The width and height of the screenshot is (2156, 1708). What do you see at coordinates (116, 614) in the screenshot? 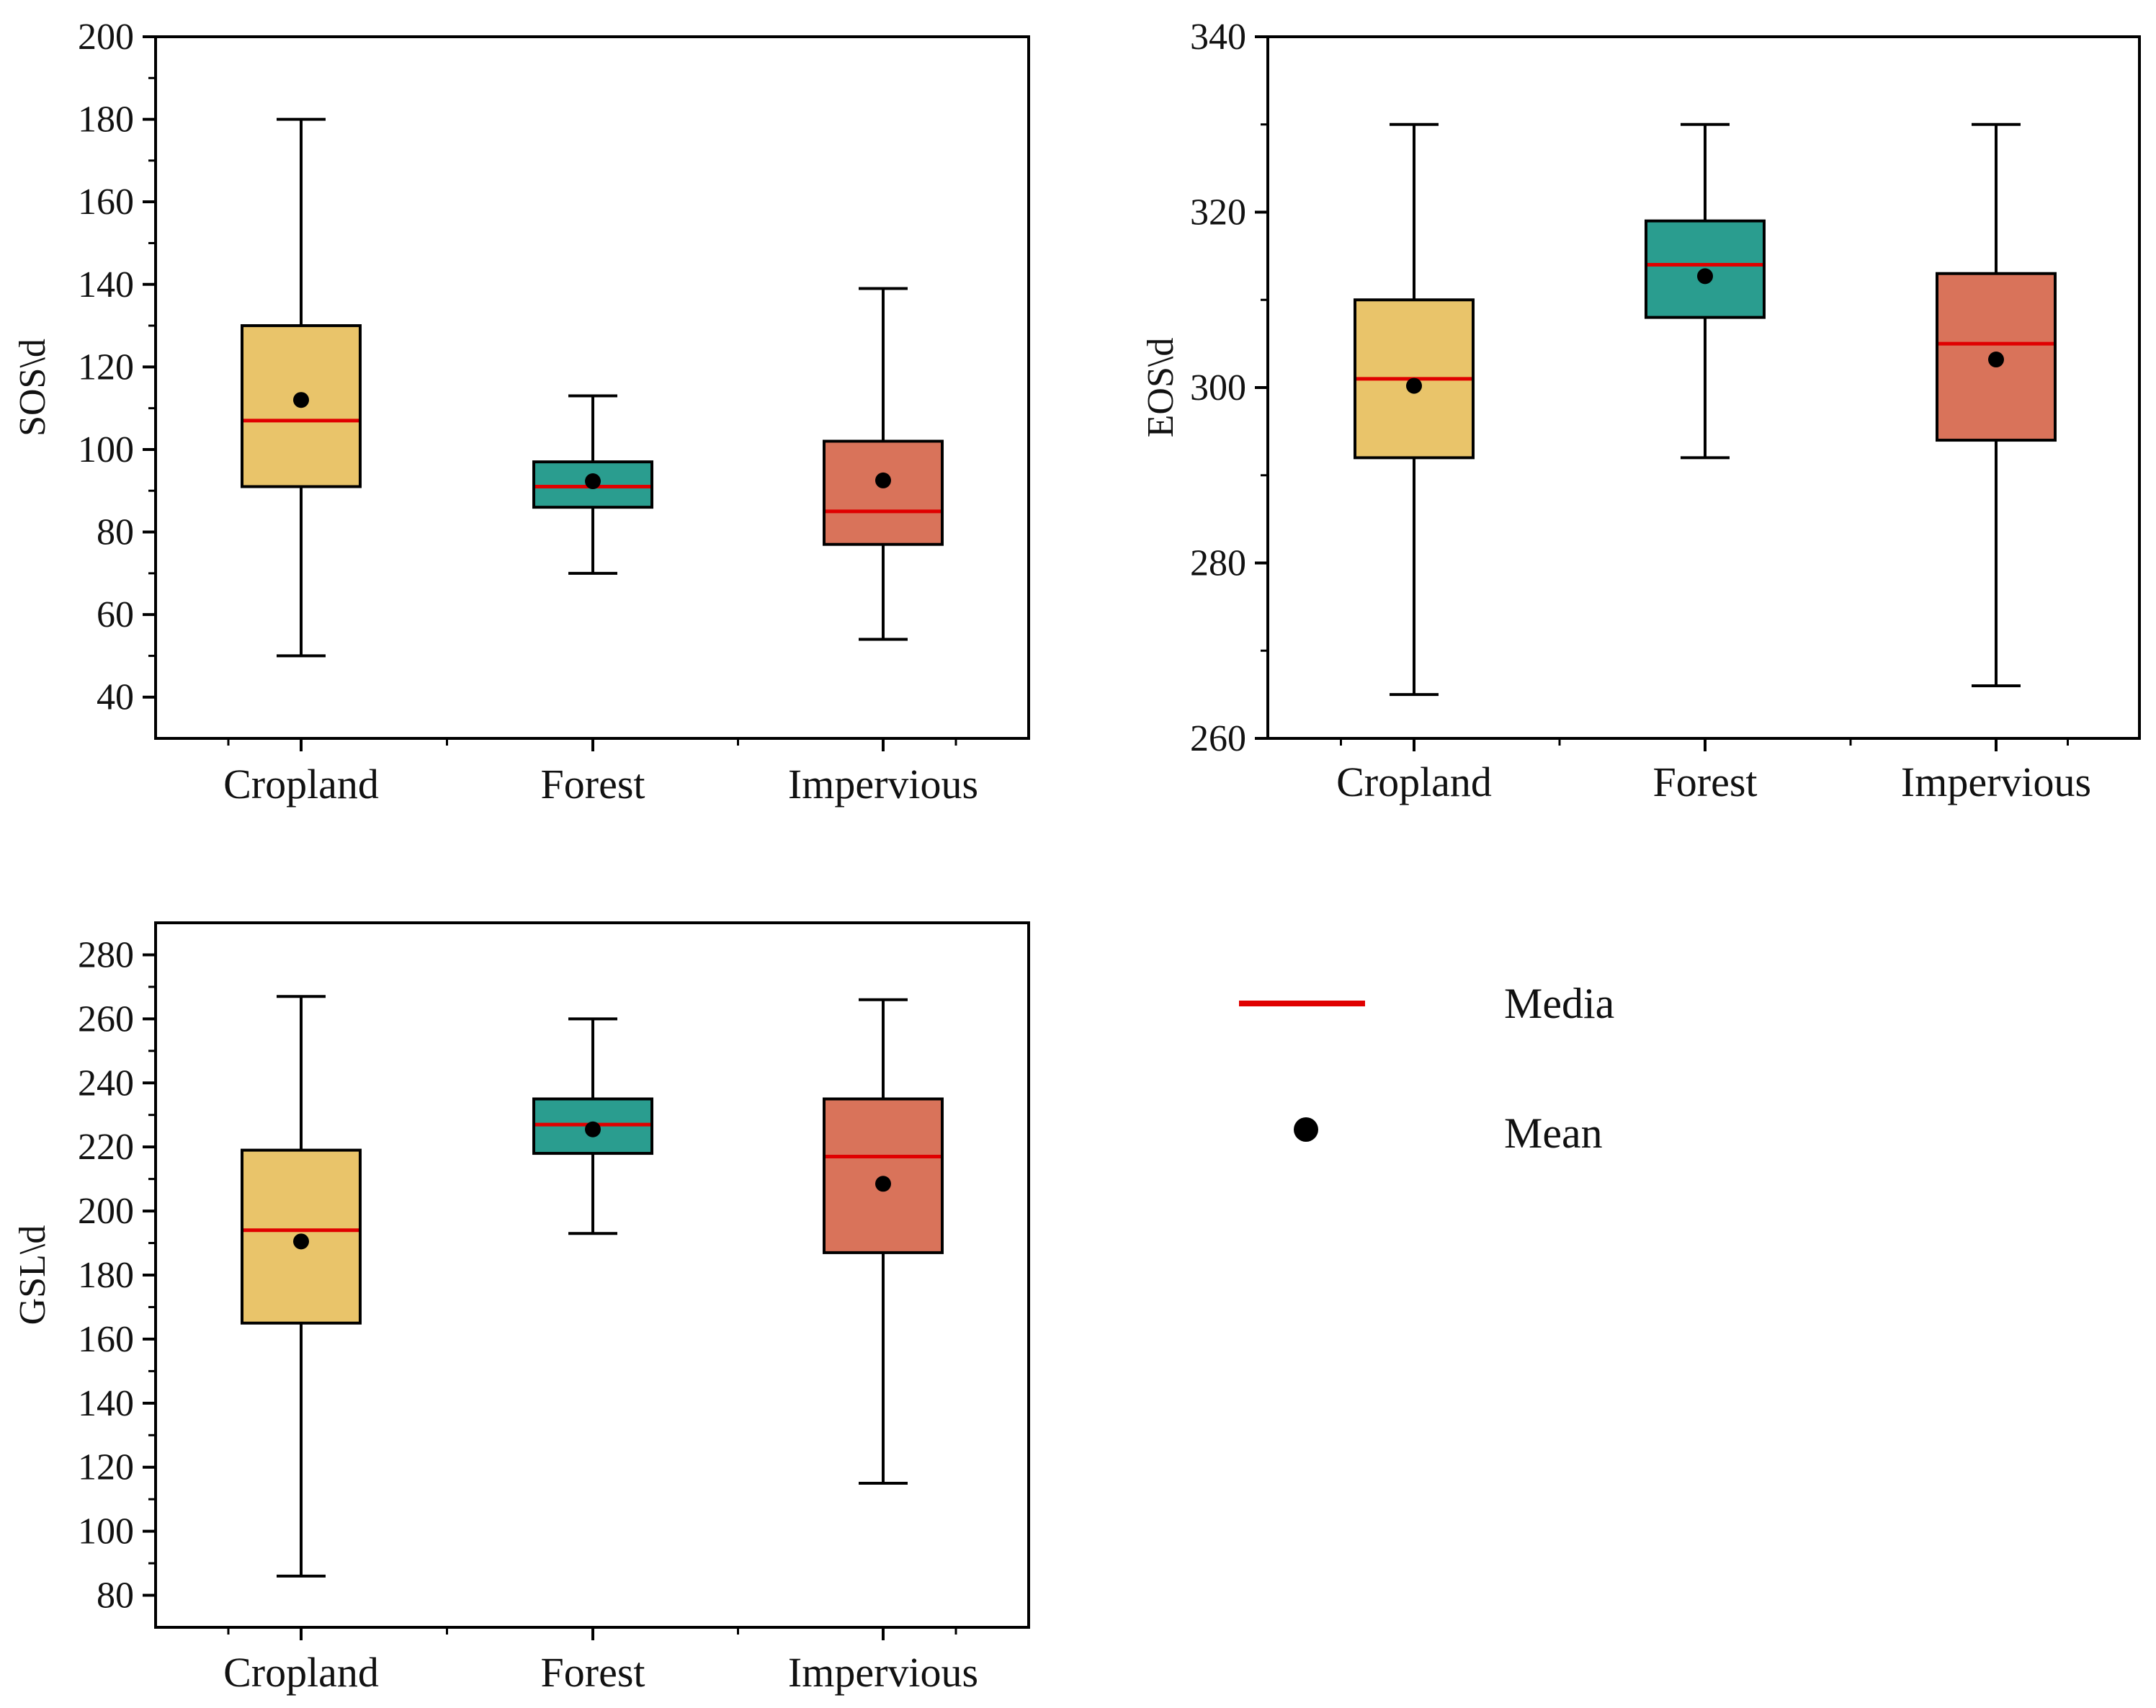
I see `y-tick-label: 60` at bounding box center [116, 614].